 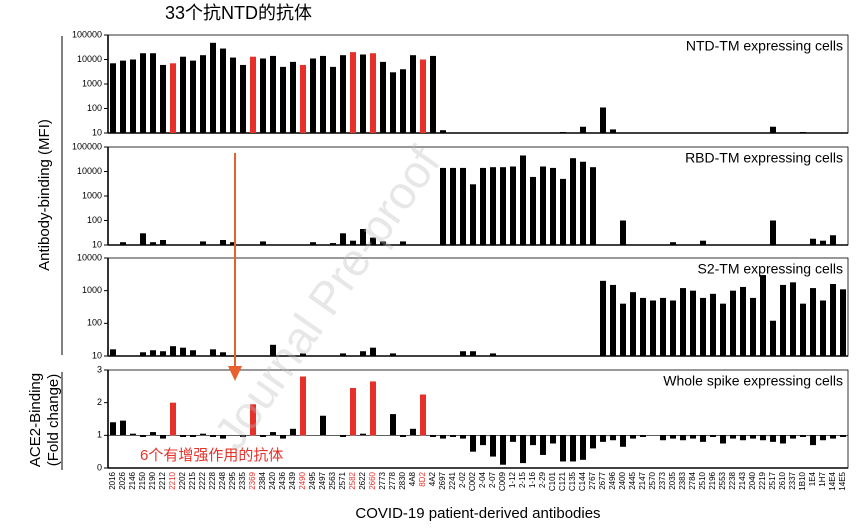 I want to click on x-tick-label: 1H7, so click(x=822, y=478).